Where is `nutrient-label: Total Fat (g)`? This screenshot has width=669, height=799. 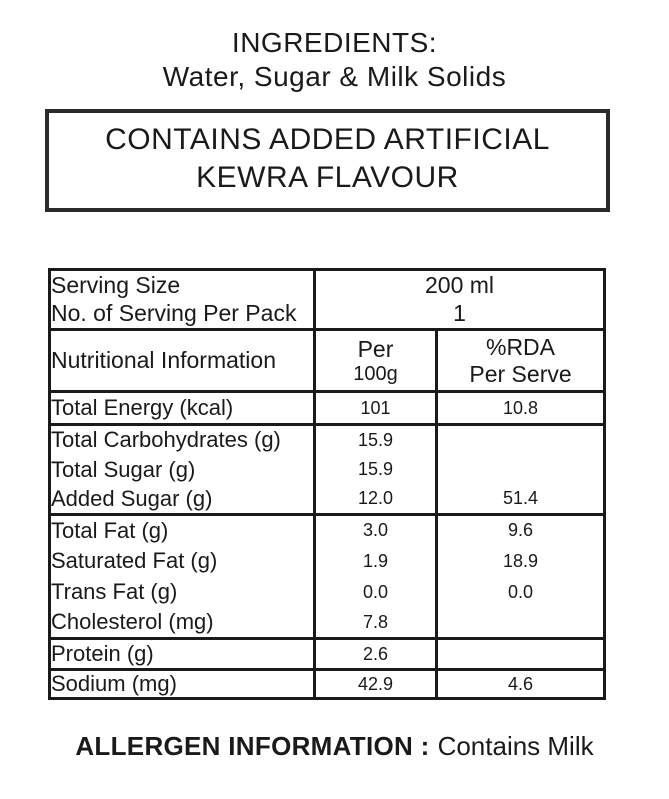 nutrient-label: Total Fat (g) is located at coordinates (110, 530).